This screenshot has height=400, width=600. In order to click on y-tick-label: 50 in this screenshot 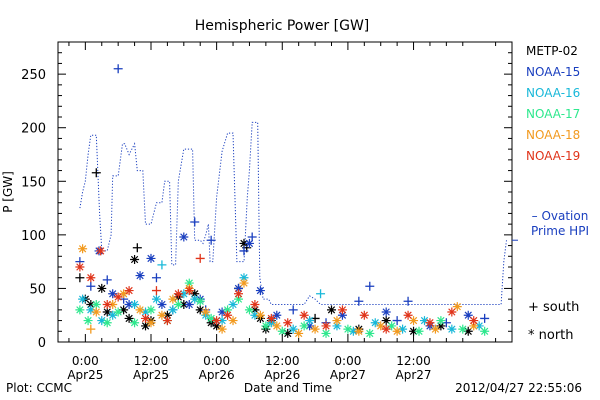, I will do `click(37, 289)`.